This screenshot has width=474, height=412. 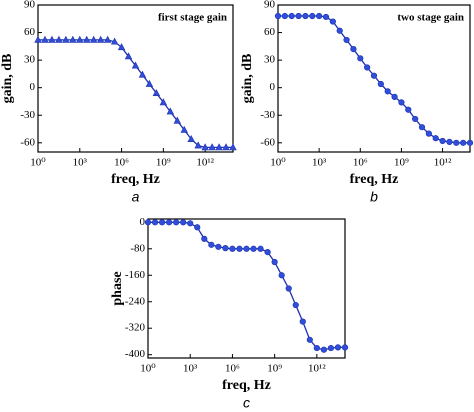 What do you see at coordinates (136, 197) in the screenshot?
I see `caption: a` at bounding box center [136, 197].